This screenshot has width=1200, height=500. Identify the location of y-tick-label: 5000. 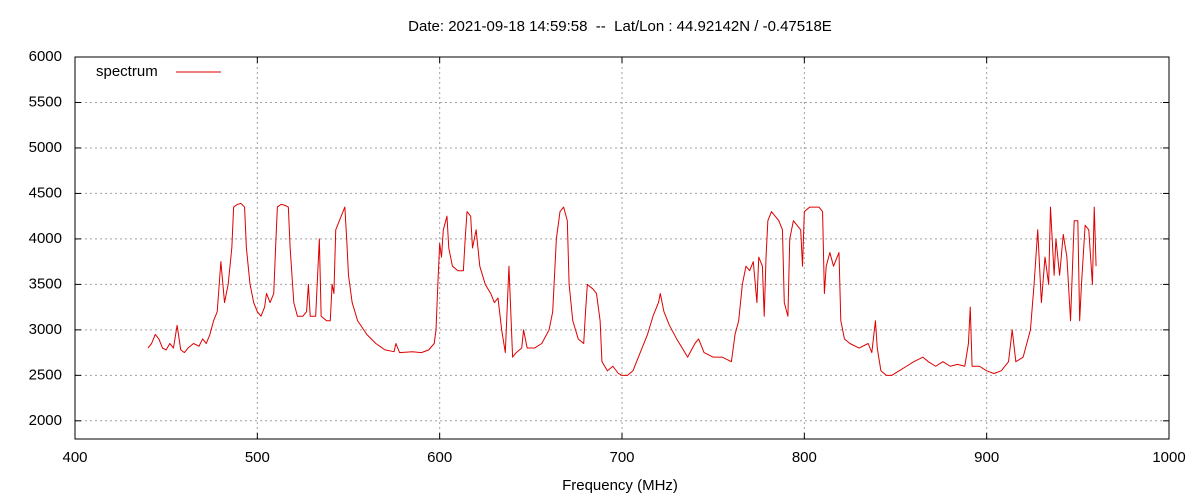
(45, 147).